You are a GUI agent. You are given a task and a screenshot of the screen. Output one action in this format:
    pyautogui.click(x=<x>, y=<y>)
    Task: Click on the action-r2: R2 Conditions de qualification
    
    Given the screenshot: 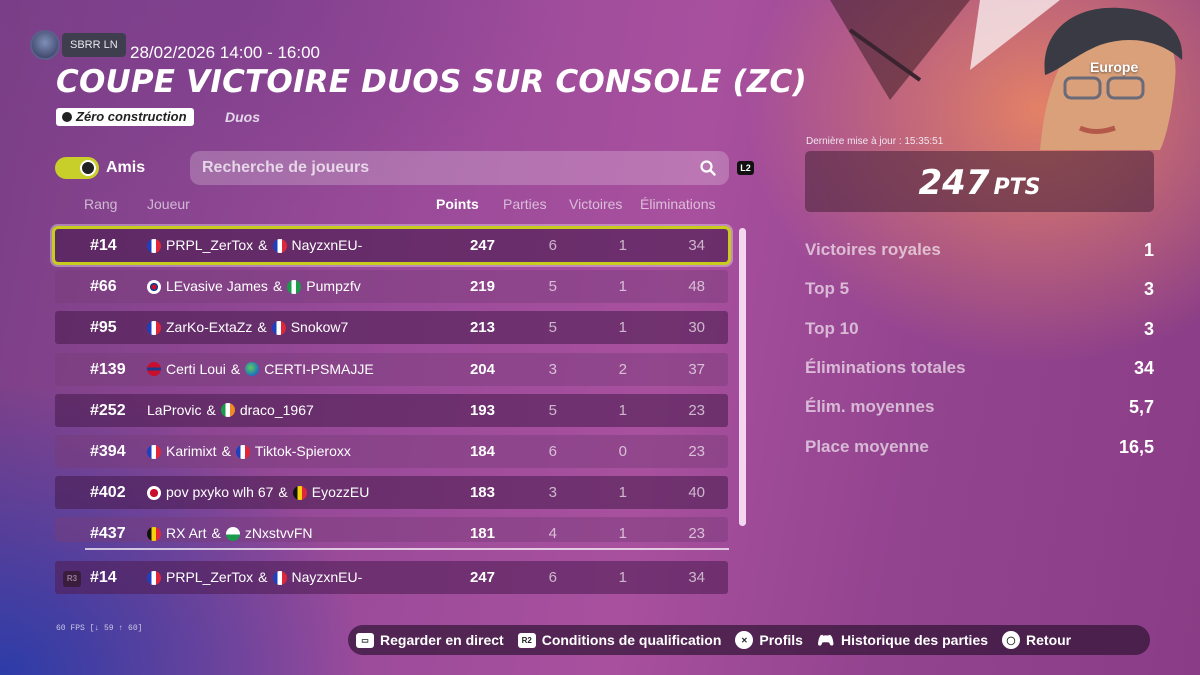 What is the action you would take?
    pyautogui.click(x=619, y=640)
    